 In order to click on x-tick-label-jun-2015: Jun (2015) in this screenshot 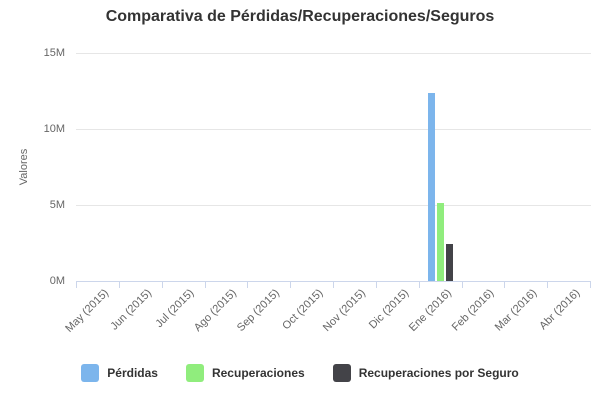, I will do `click(131, 310)`.